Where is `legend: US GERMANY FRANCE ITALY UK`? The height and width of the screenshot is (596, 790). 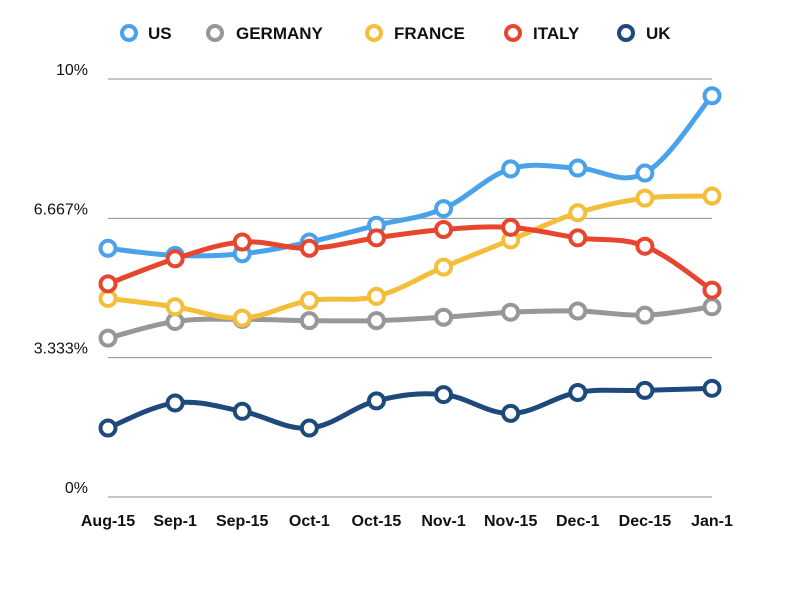 legend: US GERMANY FRANCE ITALY UK is located at coordinates (395, 33).